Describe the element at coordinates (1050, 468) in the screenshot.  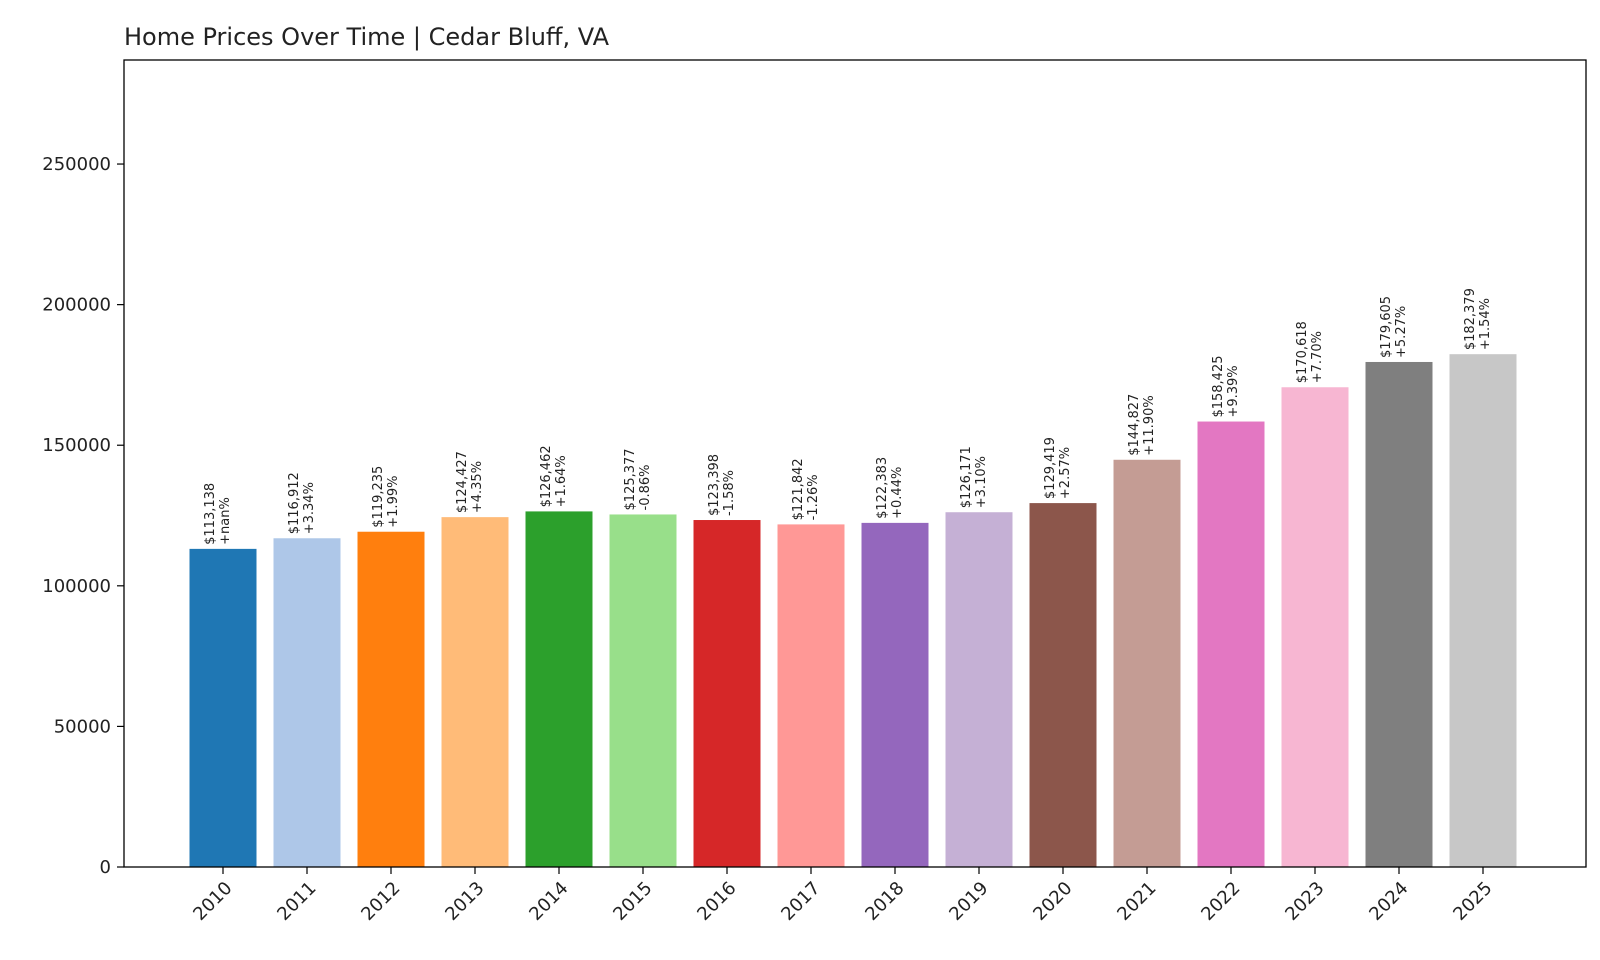
I see `price-label: $129,419` at that location.